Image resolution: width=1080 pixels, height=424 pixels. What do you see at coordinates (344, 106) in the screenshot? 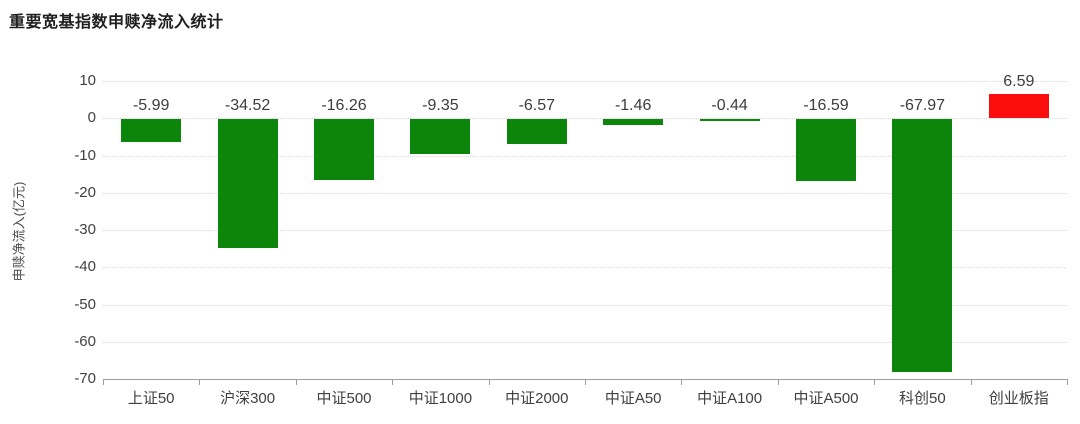
I see `bar-value-label: -16.26` at bounding box center [344, 106].